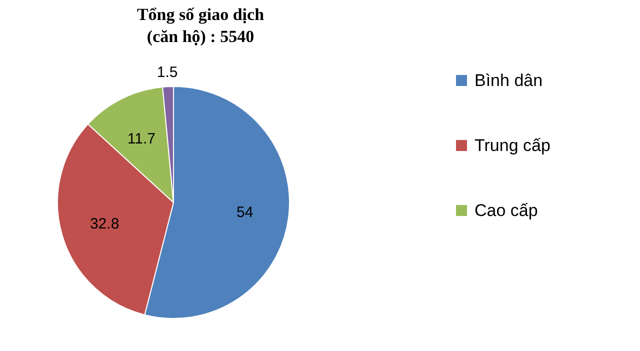  I want to click on legend-label: Bình dân, so click(508, 80).